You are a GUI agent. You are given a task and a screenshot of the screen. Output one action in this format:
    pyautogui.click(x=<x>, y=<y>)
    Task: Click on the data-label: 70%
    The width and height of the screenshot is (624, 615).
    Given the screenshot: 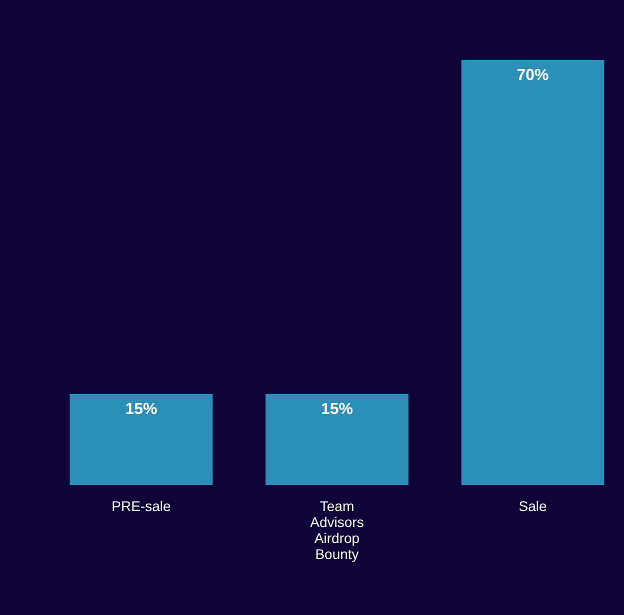 What is the action you would take?
    pyautogui.click(x=532, y=75)
    